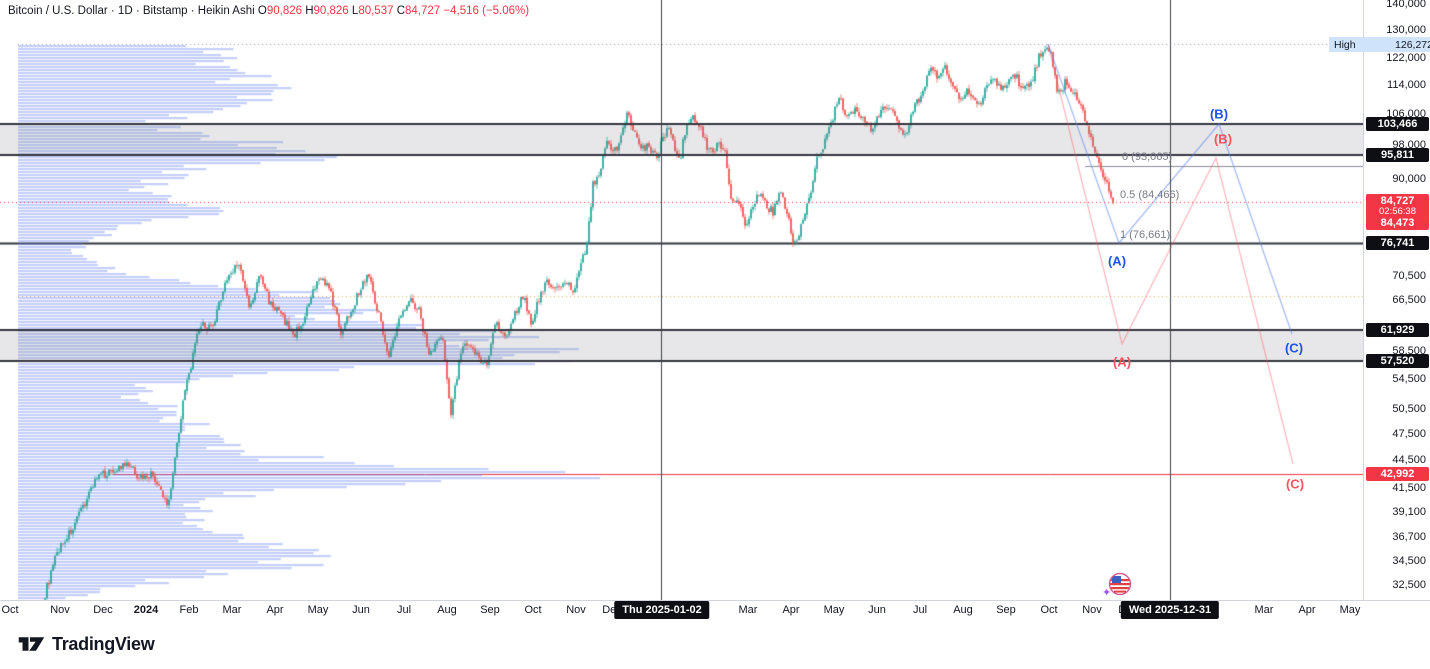 Image resolution: width=1430 pixels, height=669 pixels. What do you see at coordinates (1107, 593) in the screenshot?
I see `sparkle-icon: ✦` at bounding box center [1107, 593].